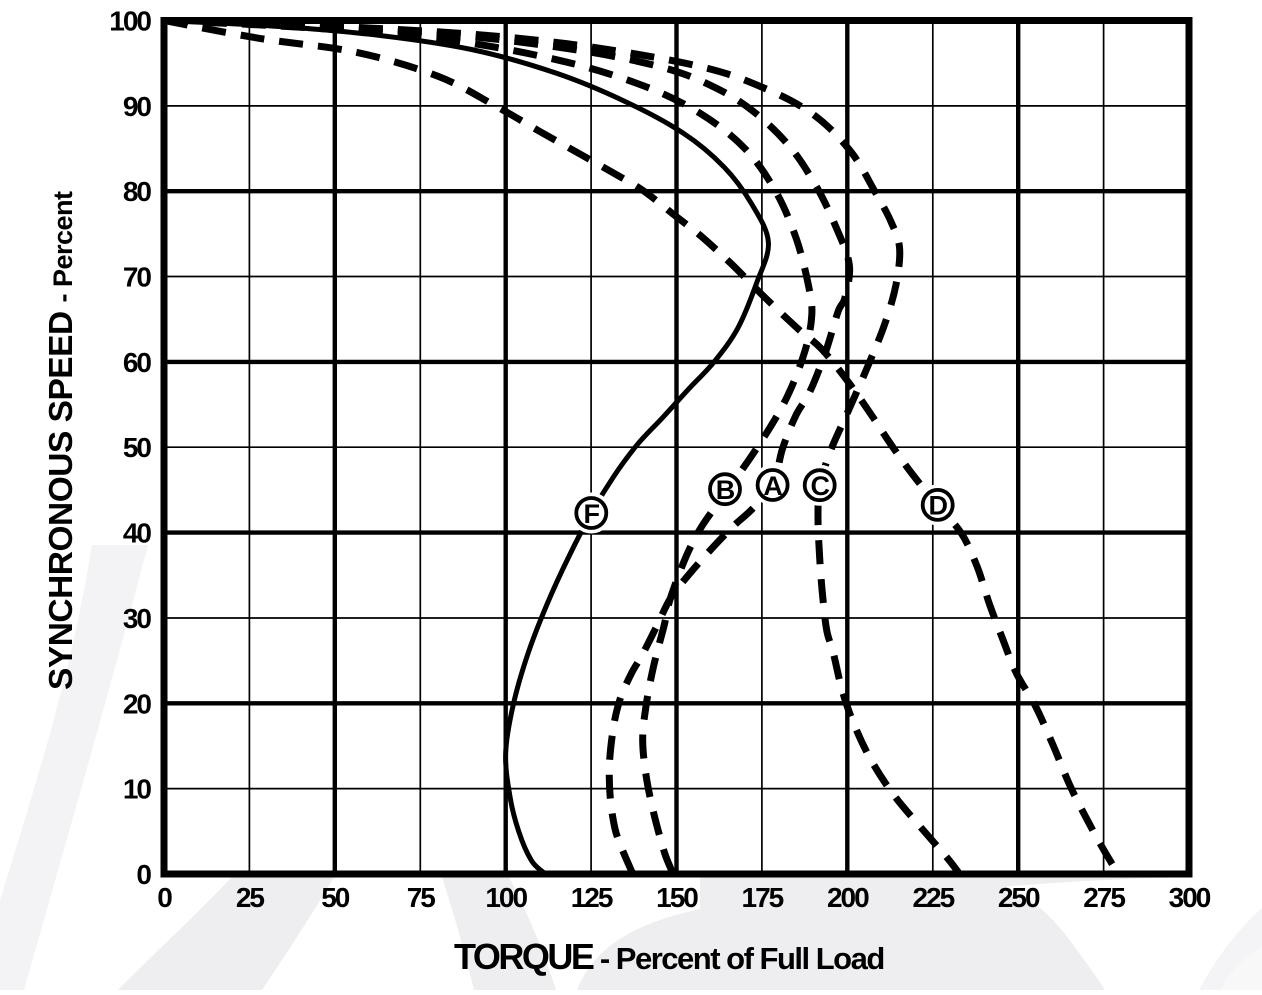  Describe the element at coordinates (933, 897) in the screenshot. I see `svg-text: 225` at that location.